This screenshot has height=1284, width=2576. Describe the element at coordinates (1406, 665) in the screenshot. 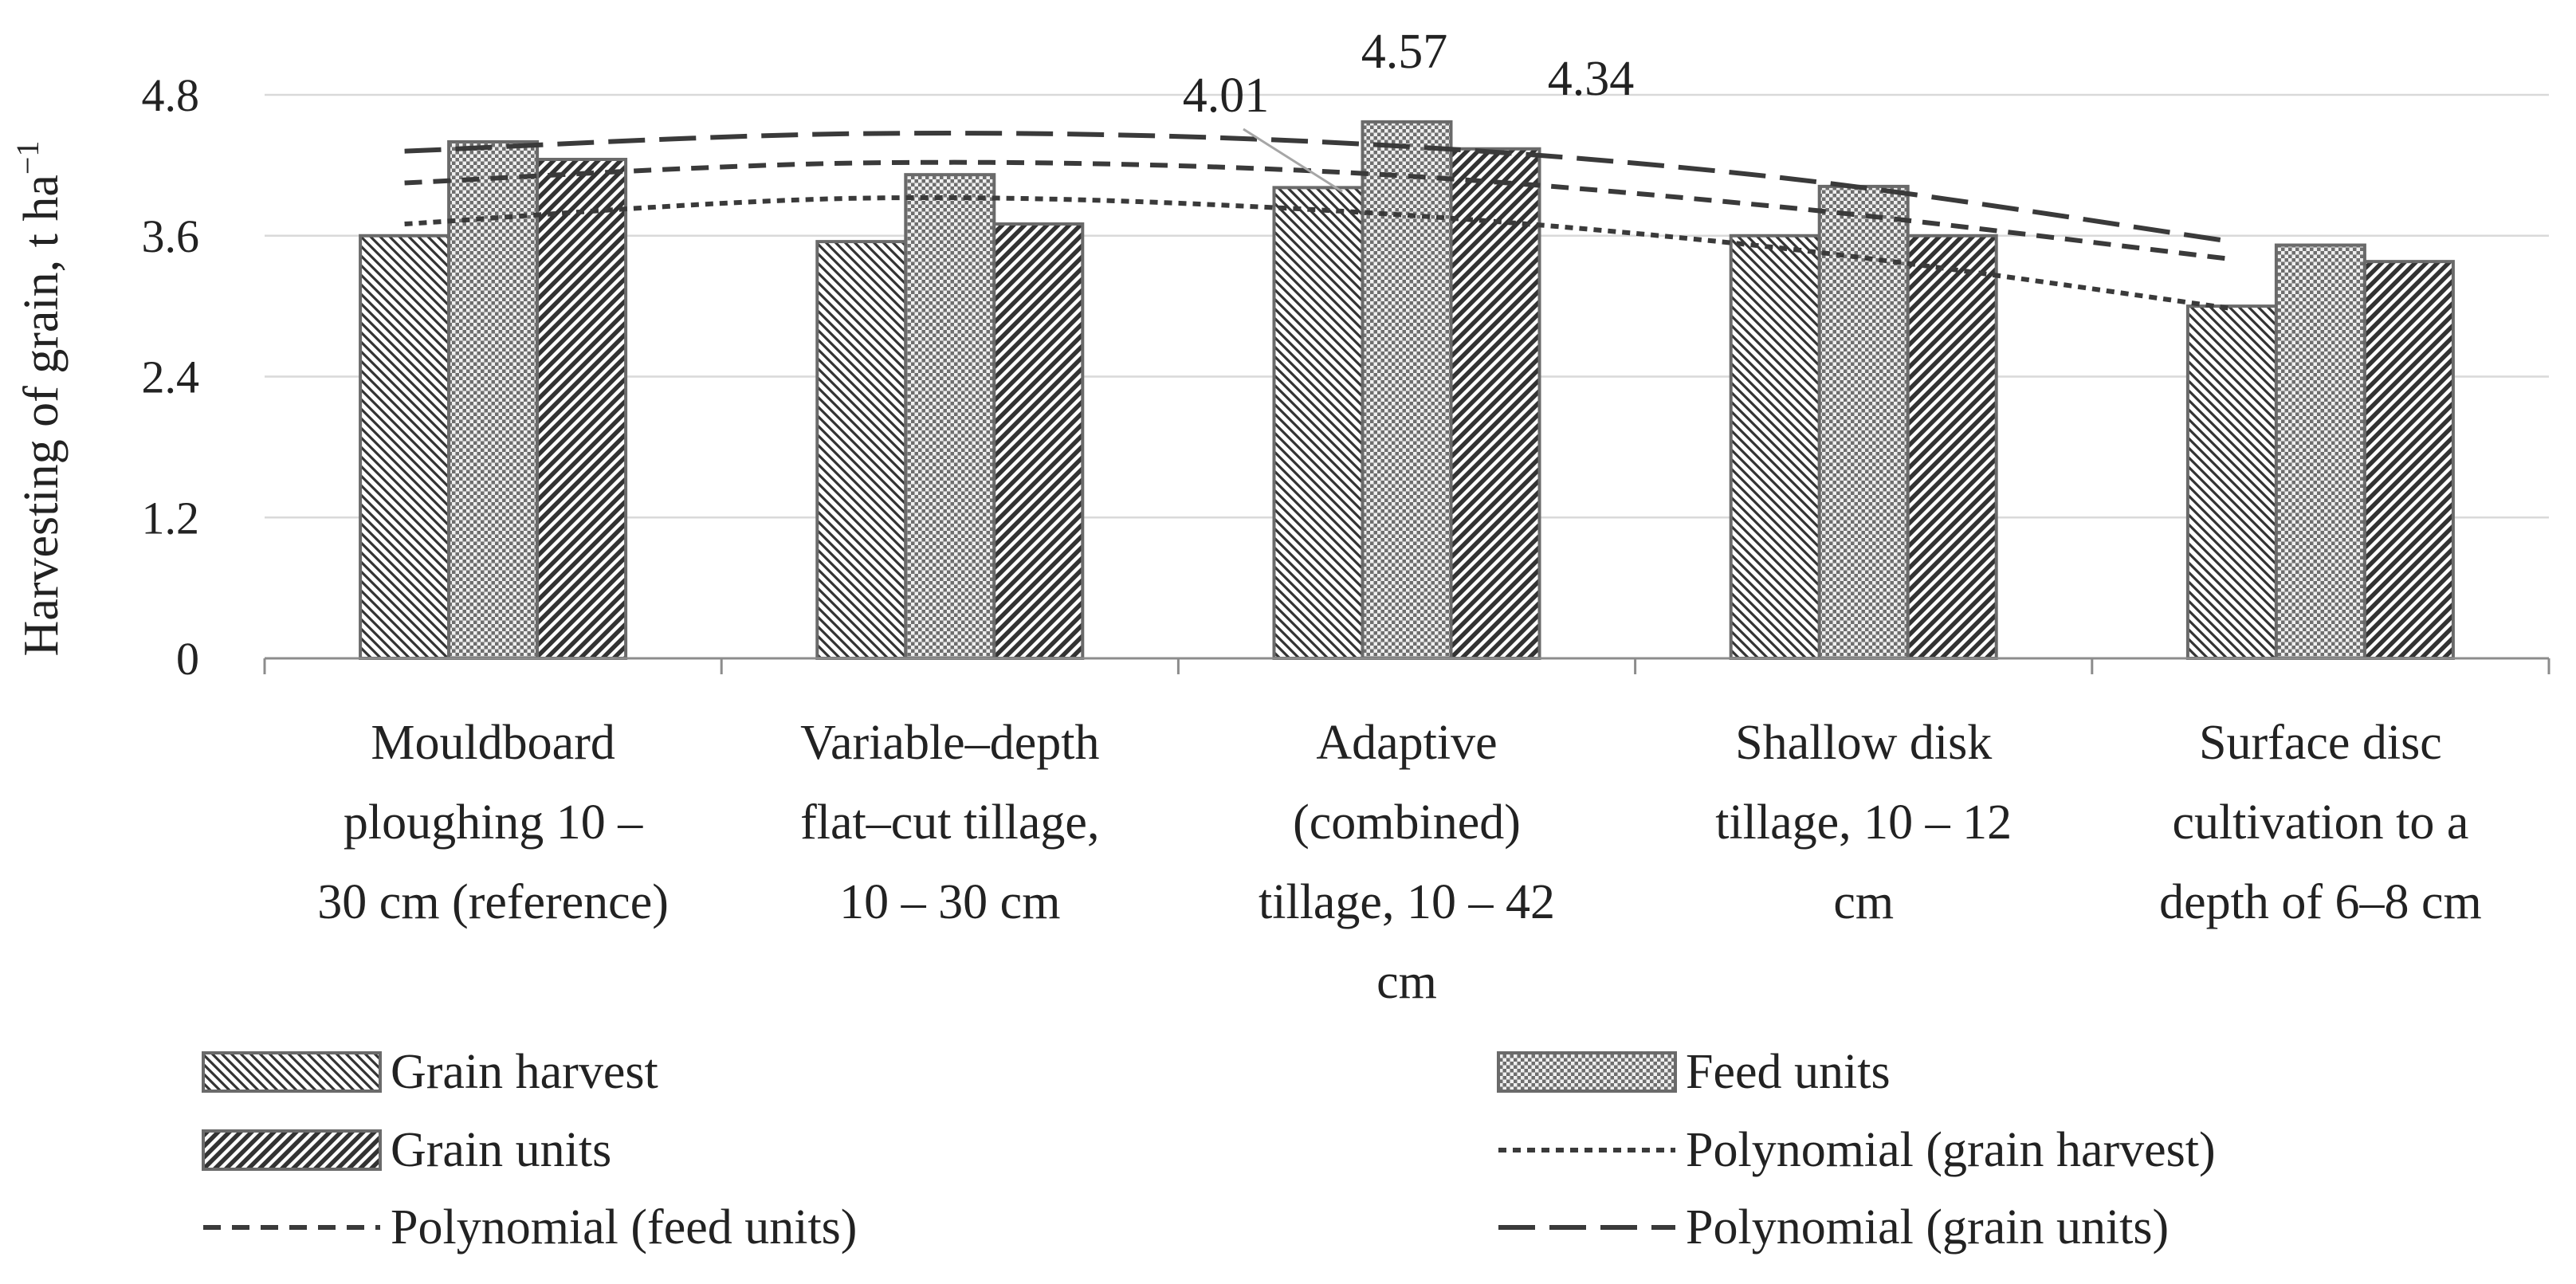

I see `x-axis` at that location.